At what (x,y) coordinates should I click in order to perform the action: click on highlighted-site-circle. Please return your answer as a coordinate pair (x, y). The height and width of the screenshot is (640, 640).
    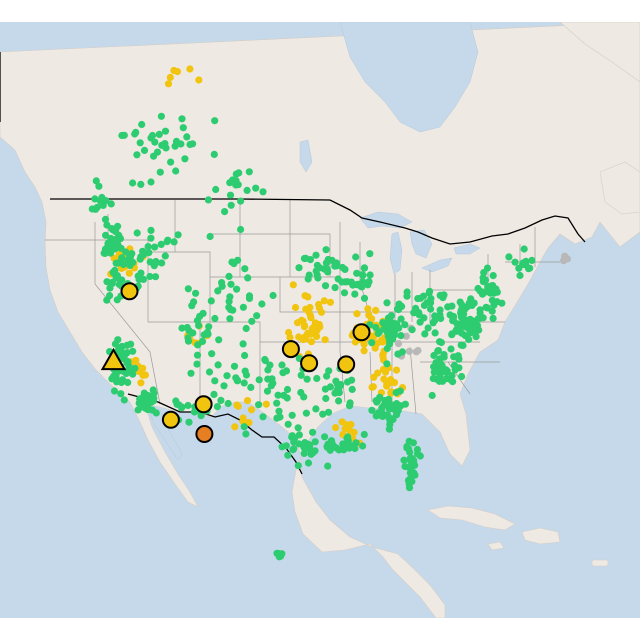
    Looking at the image, I should click on (290, 349).